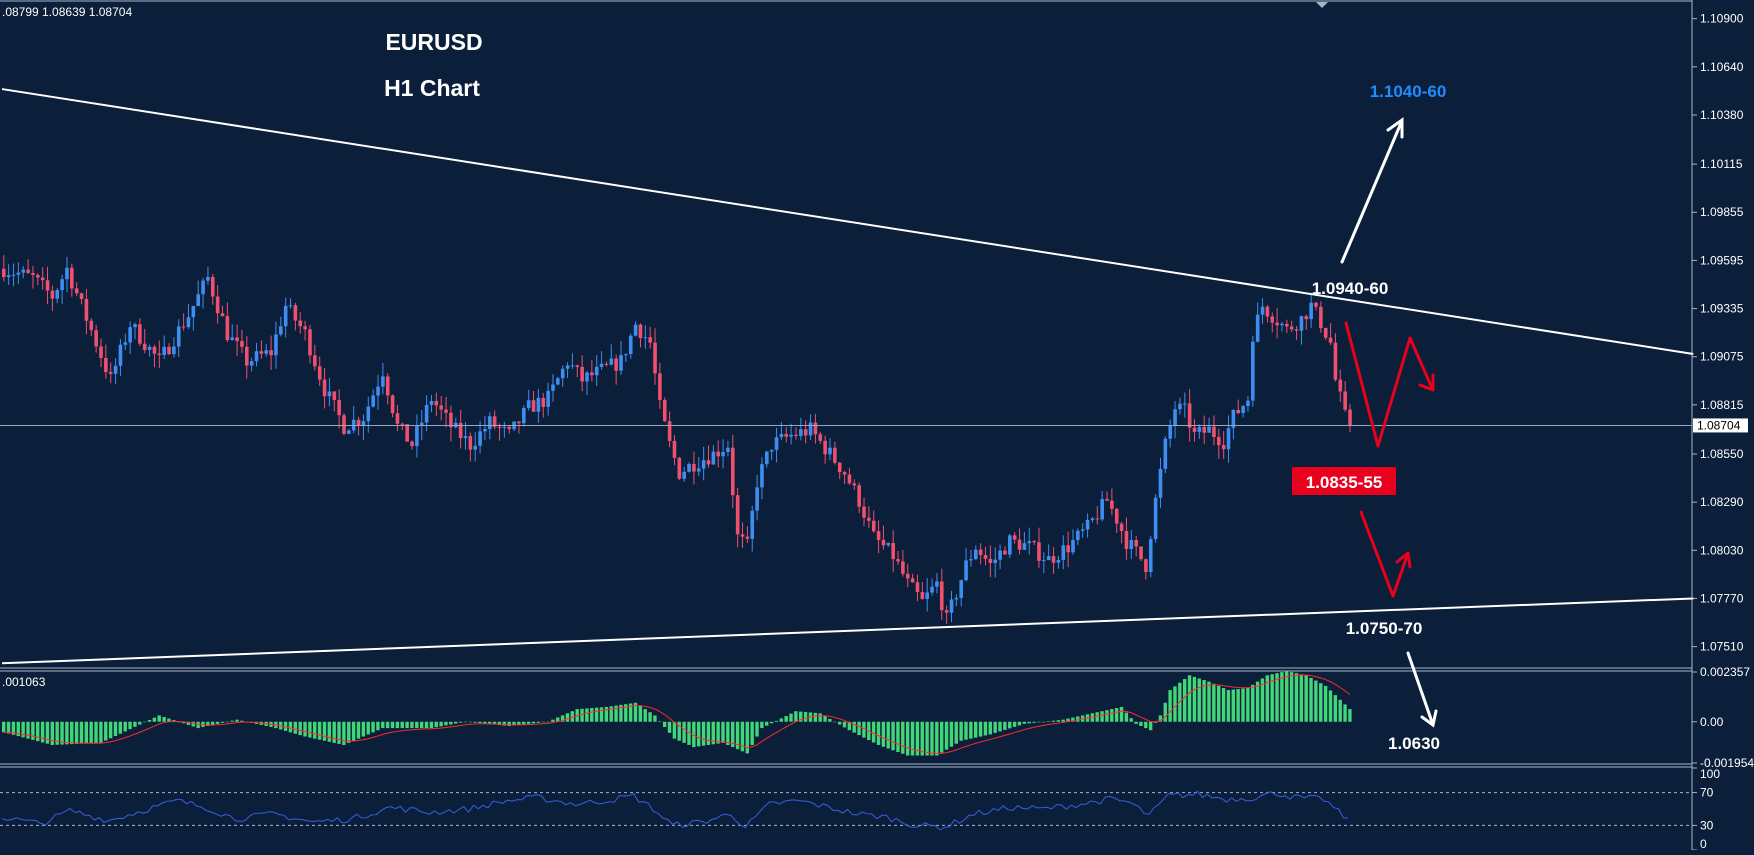 The width and height of the screenshot is (1754, 855). I want to click on macd-tick-label: -0.001954, so click(1727, 763).